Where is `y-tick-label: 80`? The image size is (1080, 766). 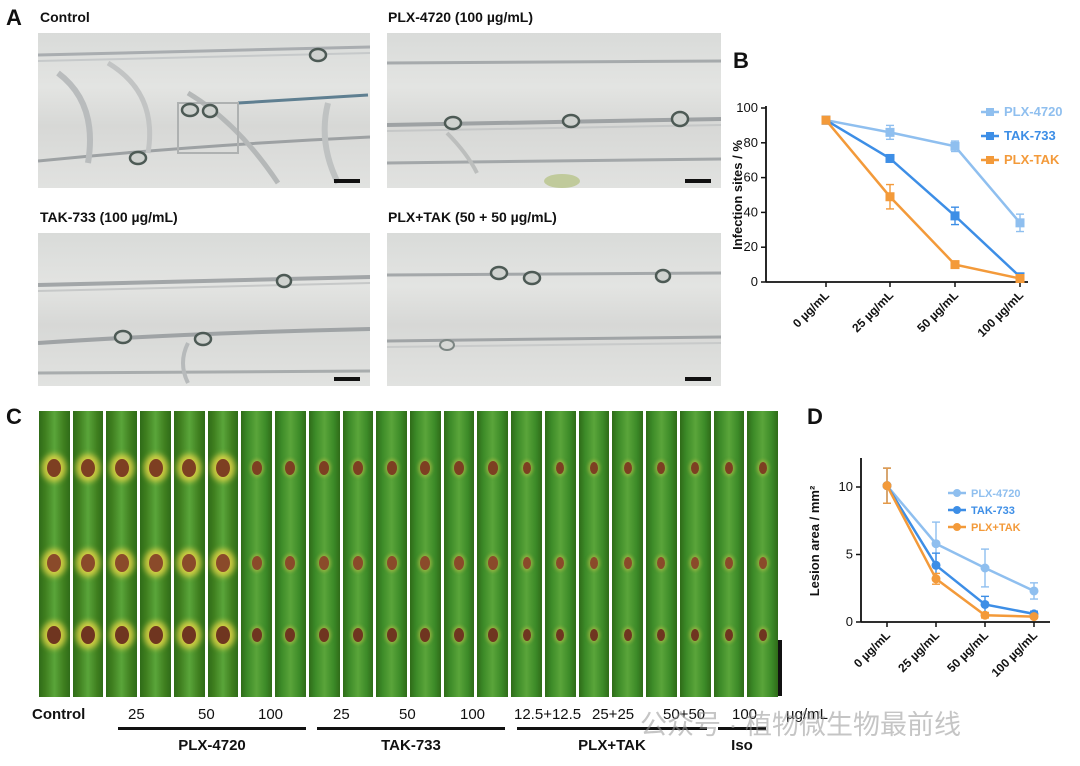
y-tick-label: 80 is located at coordinates (751, 142).